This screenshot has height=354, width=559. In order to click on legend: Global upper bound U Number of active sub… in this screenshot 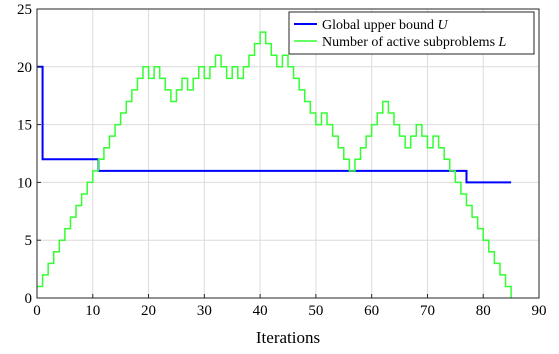, I will do `click(411, 33)`.